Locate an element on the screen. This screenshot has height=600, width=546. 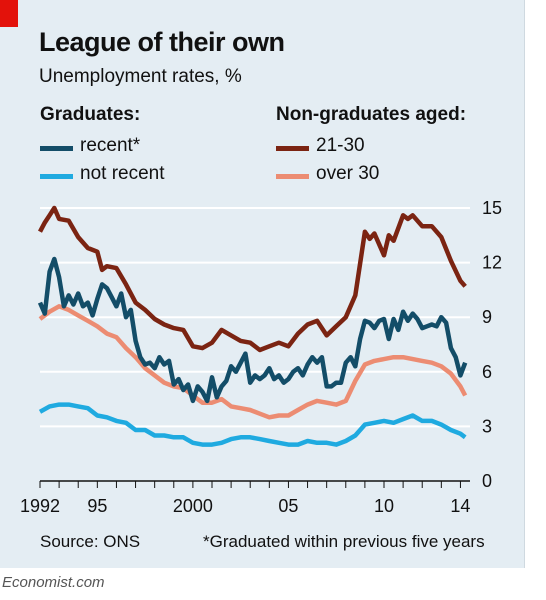
x-tick-label: 05 is located at coordinates (288, 506).